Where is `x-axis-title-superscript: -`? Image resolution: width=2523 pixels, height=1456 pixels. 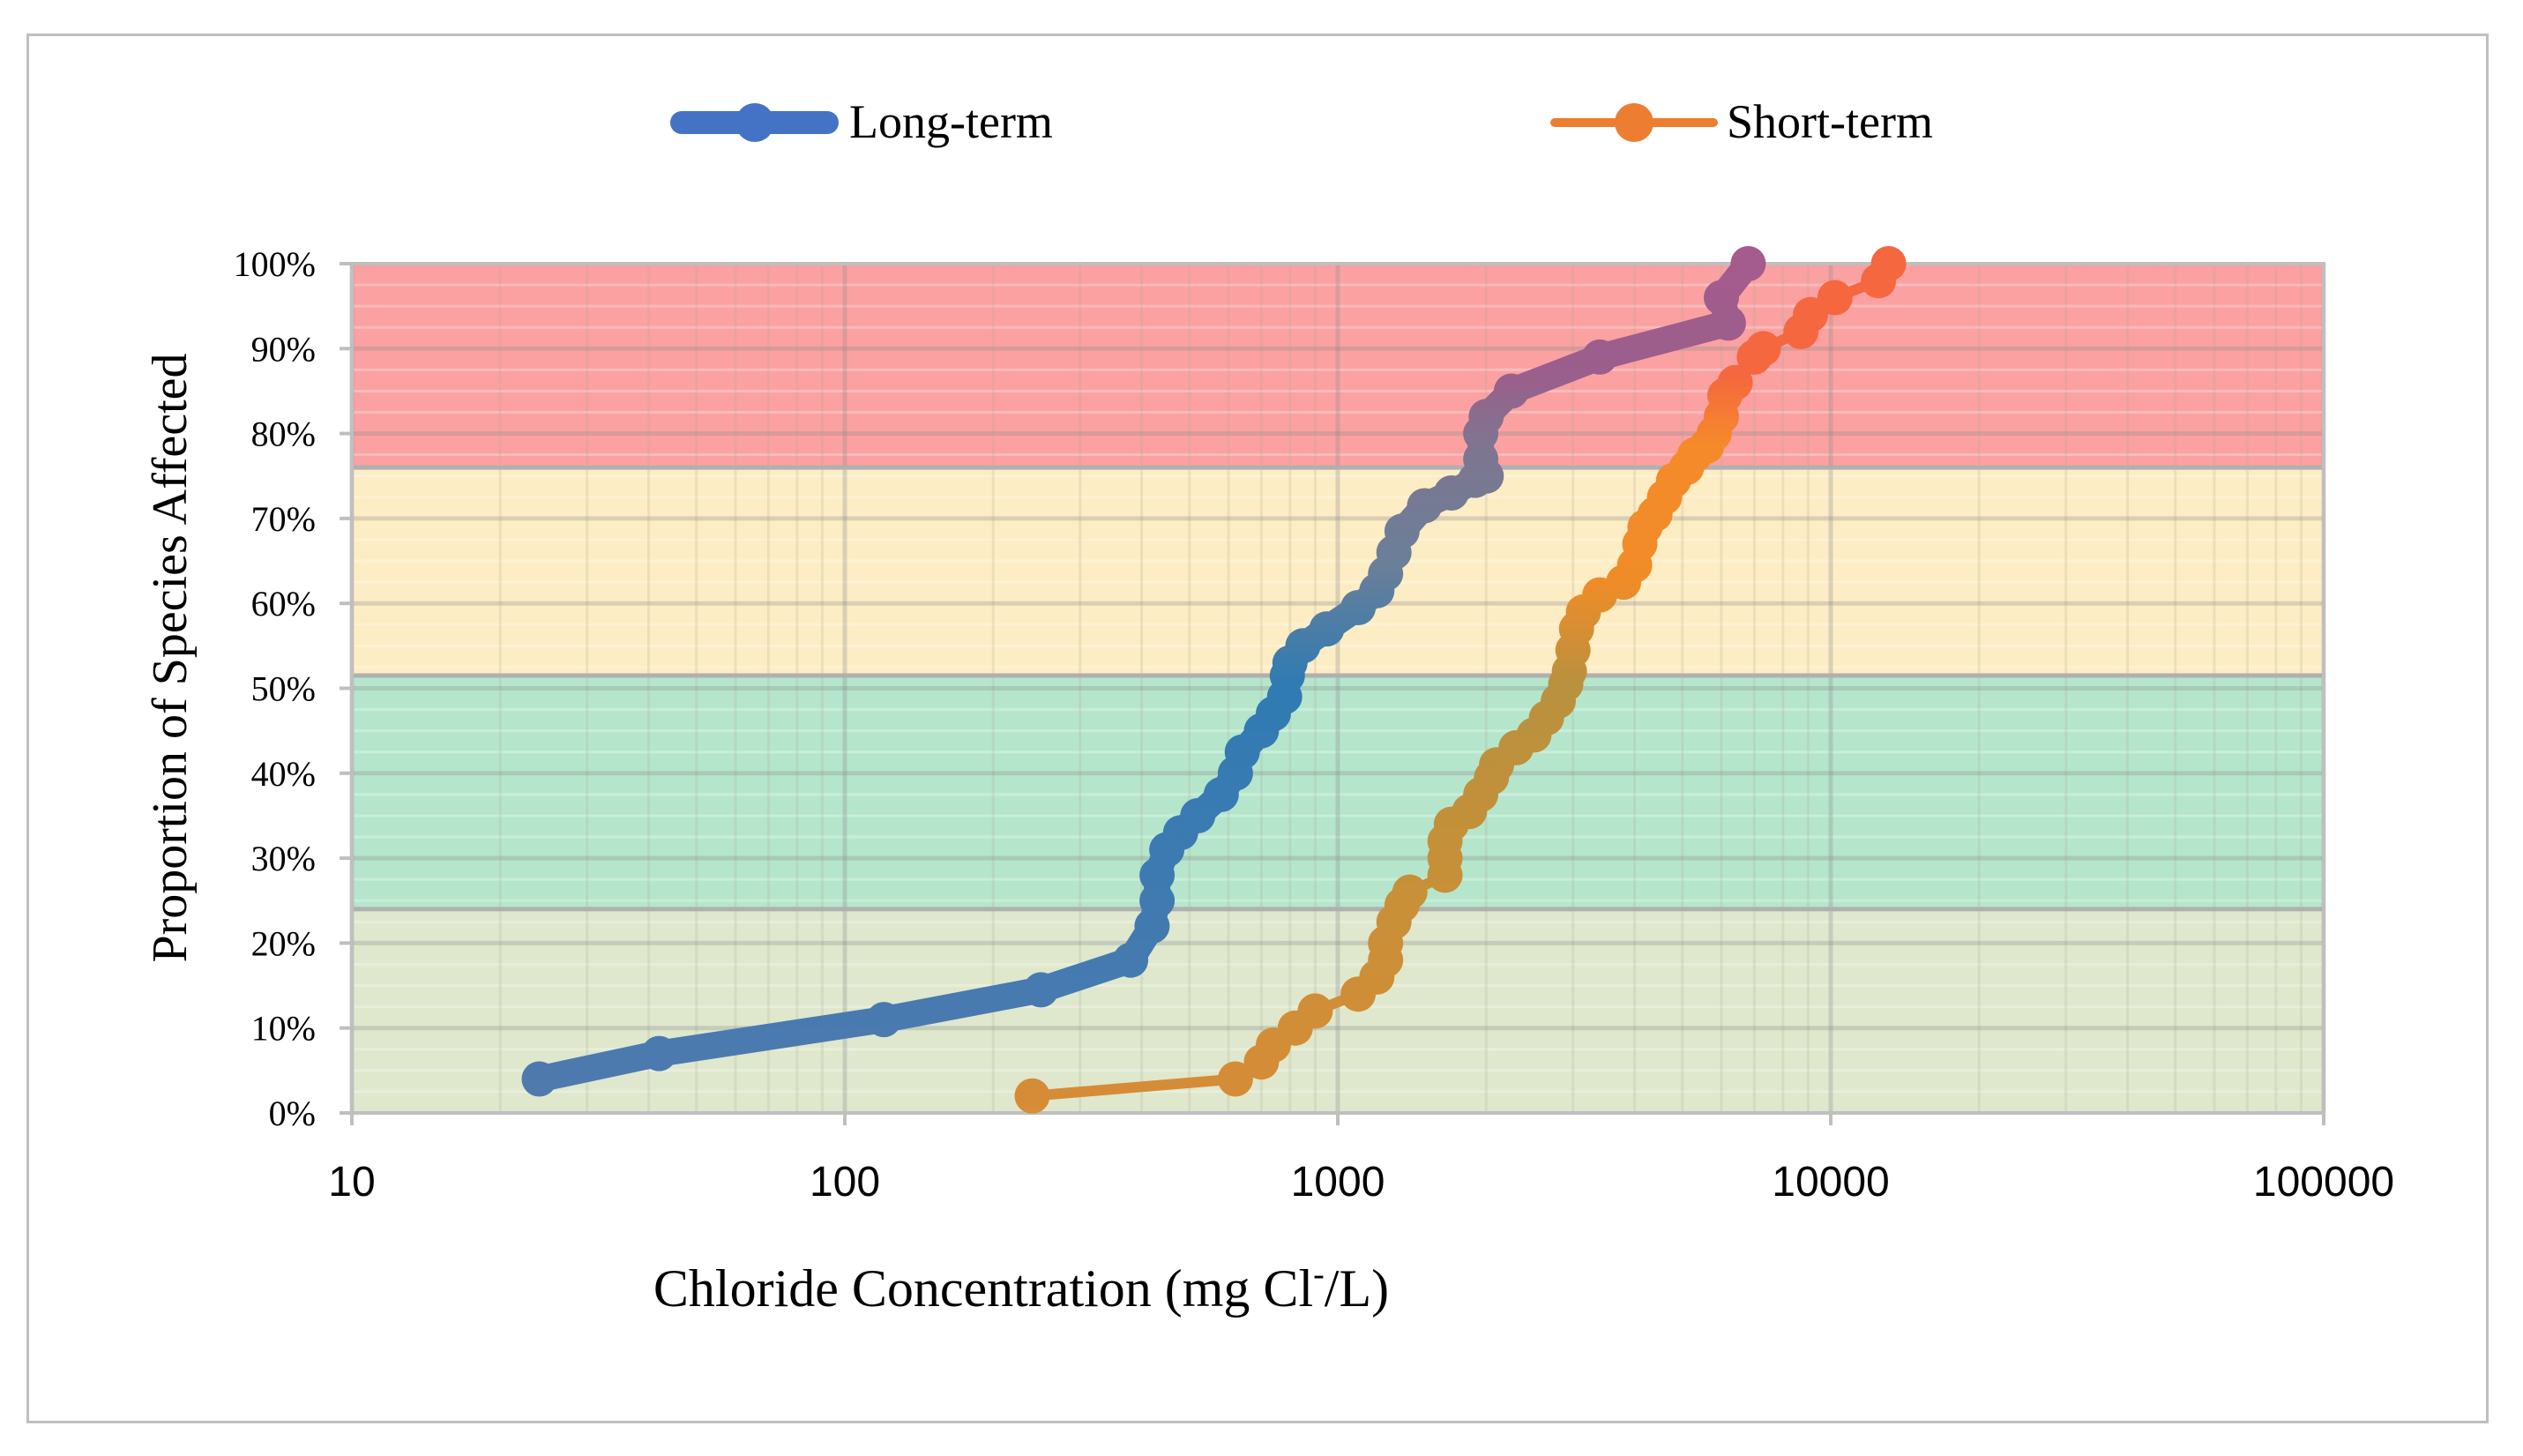
x-axis-title-superscript: - is located at coordinates (1319, 1274).